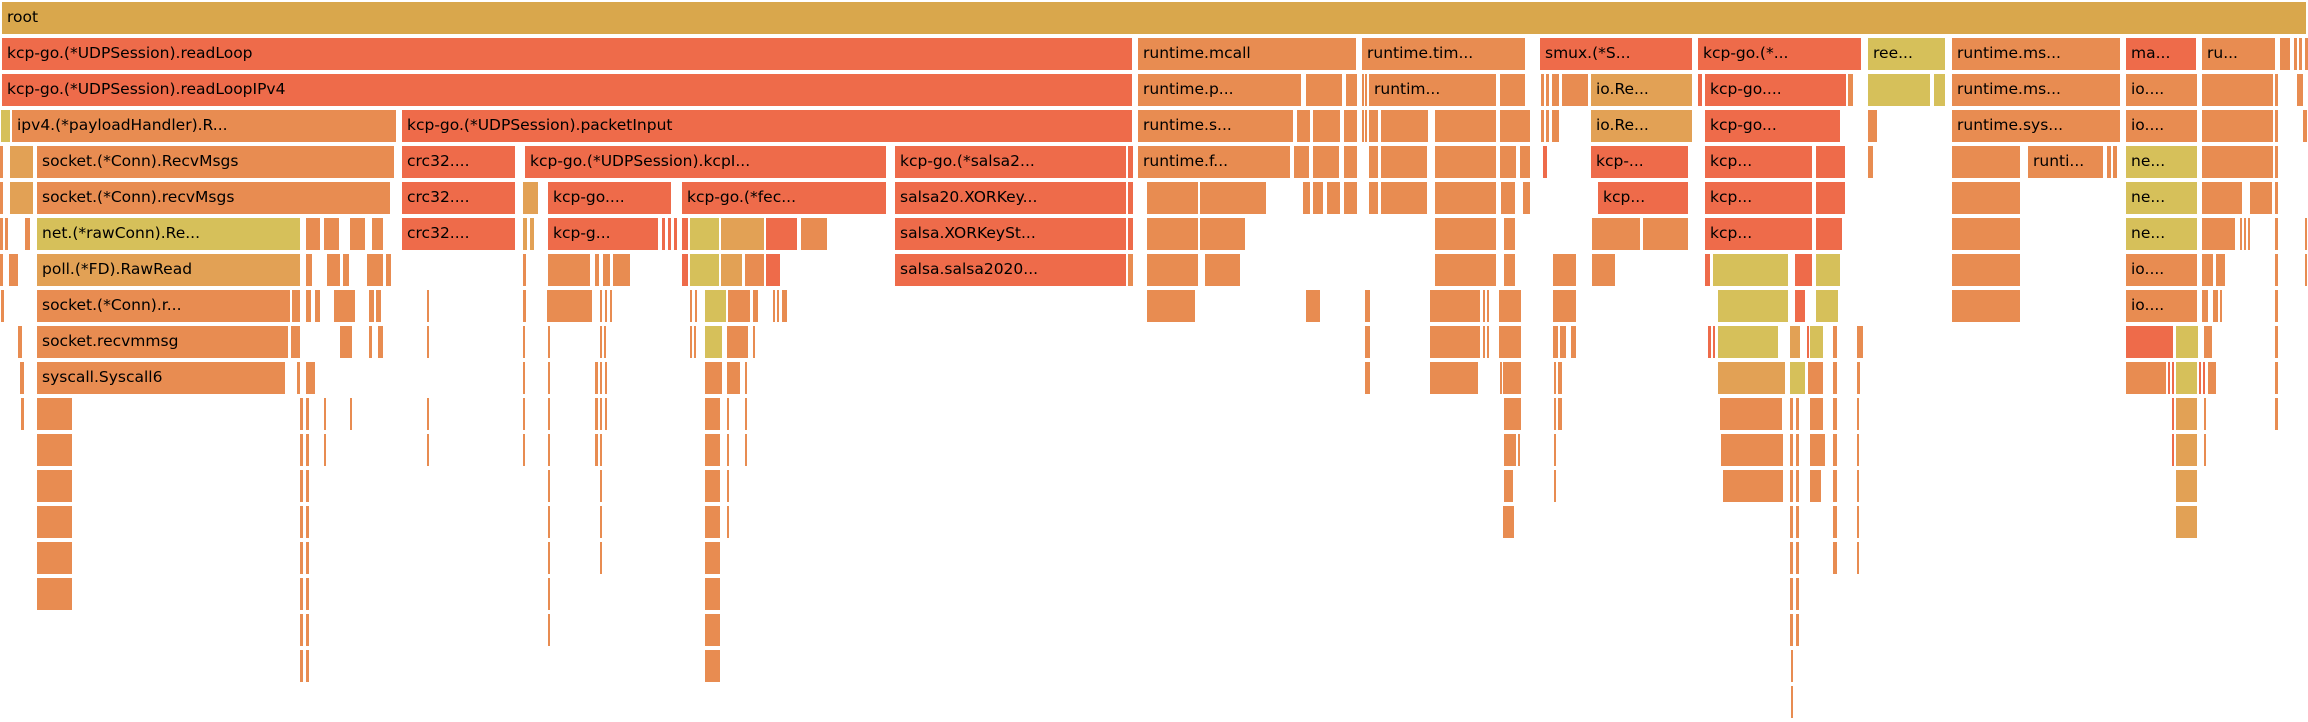  Describe the element at coordinates (767, 126) in the screenshot. I see `flame-frame: kcp-go.(*UDPSession).packetInput` at that location.